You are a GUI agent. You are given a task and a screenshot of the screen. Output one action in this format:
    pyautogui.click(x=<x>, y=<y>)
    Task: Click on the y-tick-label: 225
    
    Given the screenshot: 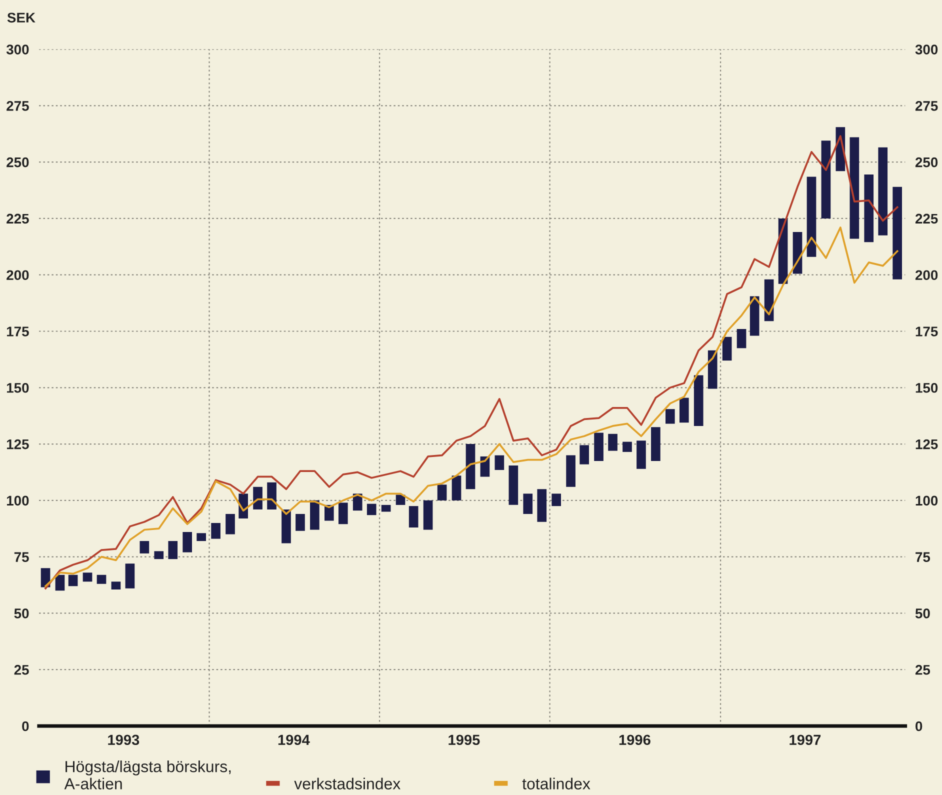 What is the action you would take?
    pyautogui.click(x=17, y=219)
    